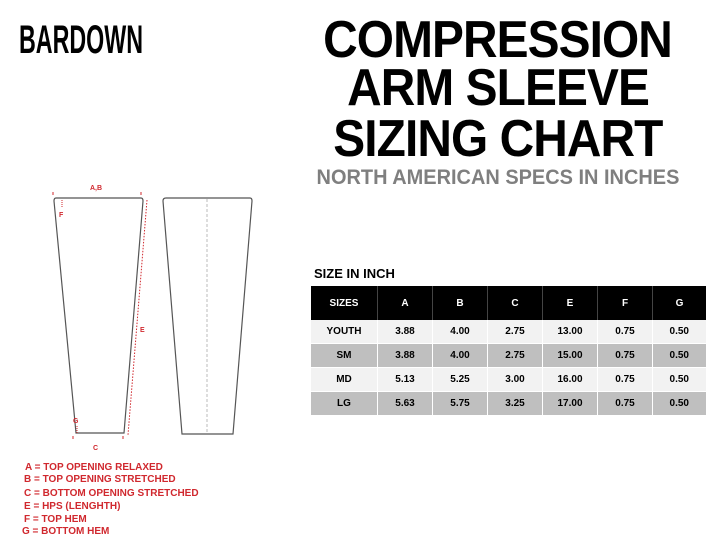 The width and height of the screenshot is (721, 558). What do you see at coordinates (570, 303) in the screenshot?
I see `header-e: E` at bounding box center [570, 303].